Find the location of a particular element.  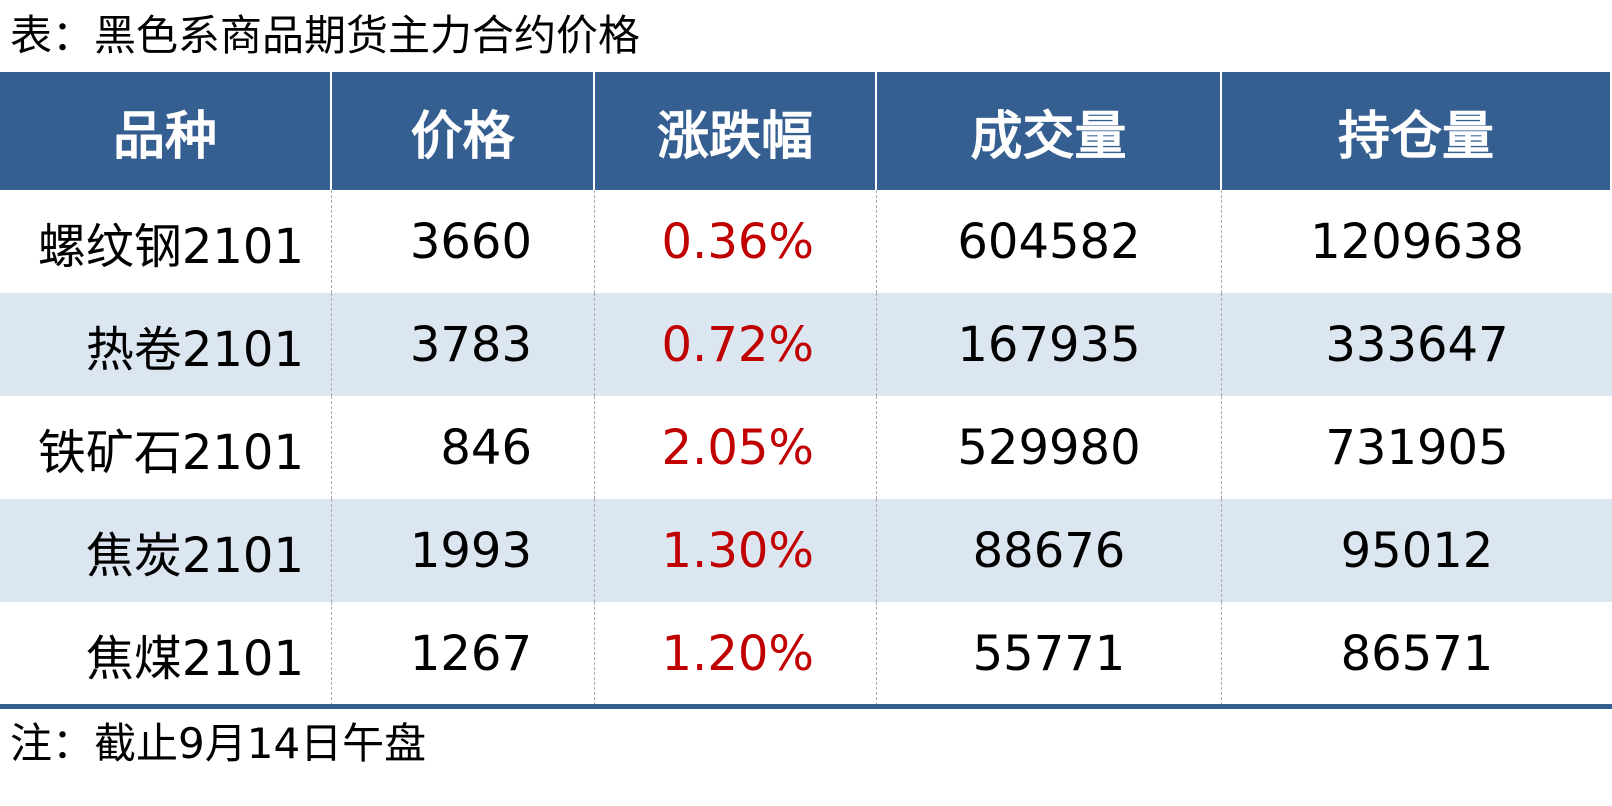

table-cell: 焦炭2101 is located at coordinates (166, 550).